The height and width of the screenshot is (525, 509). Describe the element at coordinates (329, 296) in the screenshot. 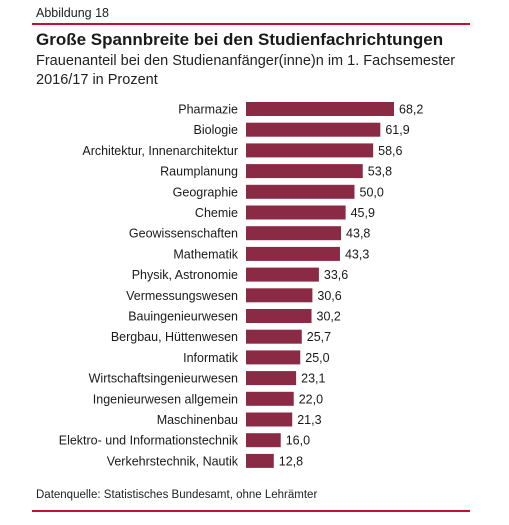

I see `value-label: 30,6` at that location.